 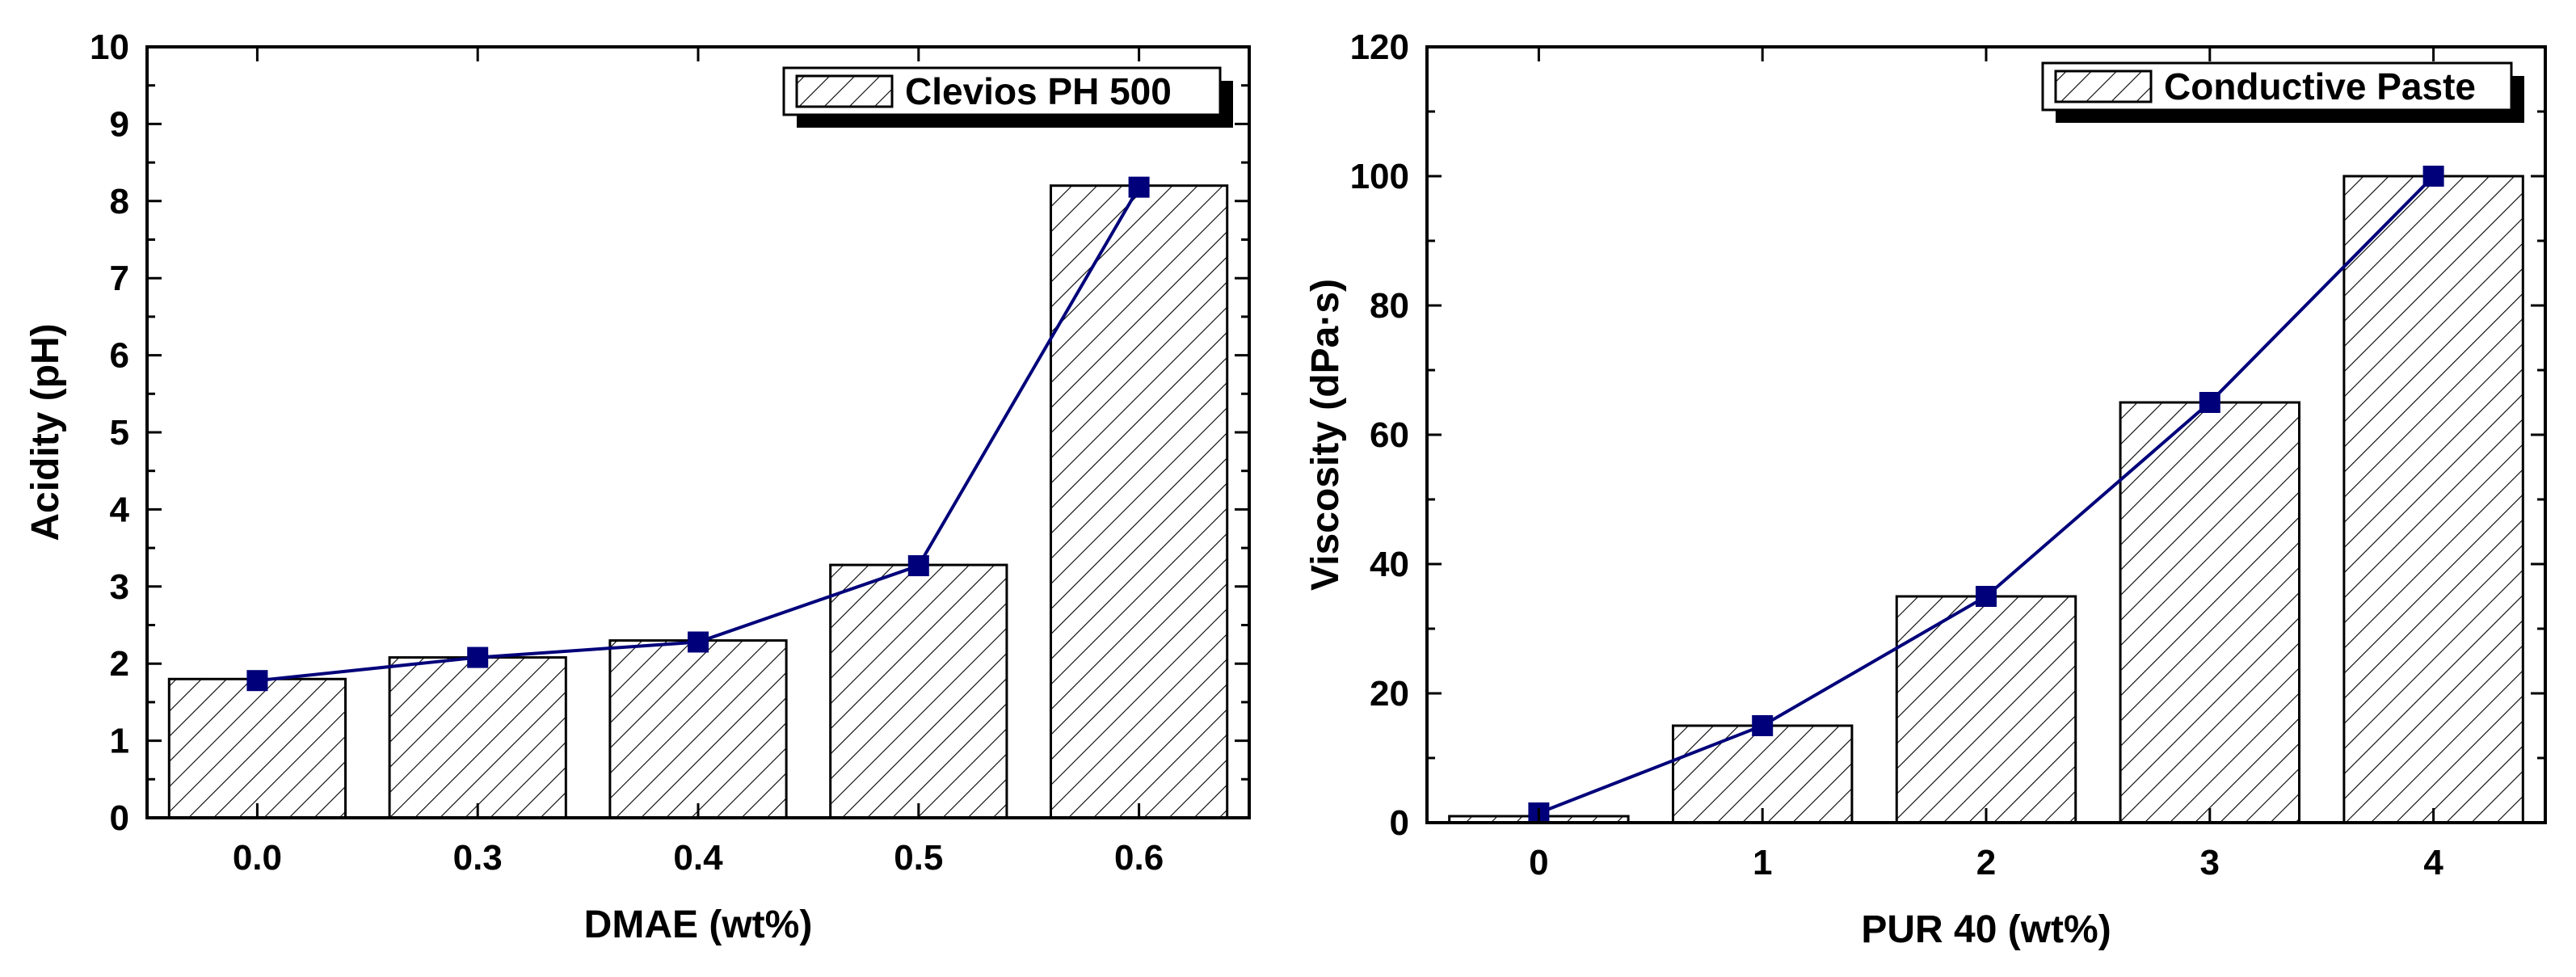 I want to click on x-tick-label: 0.3, so click(x=478, y=858).